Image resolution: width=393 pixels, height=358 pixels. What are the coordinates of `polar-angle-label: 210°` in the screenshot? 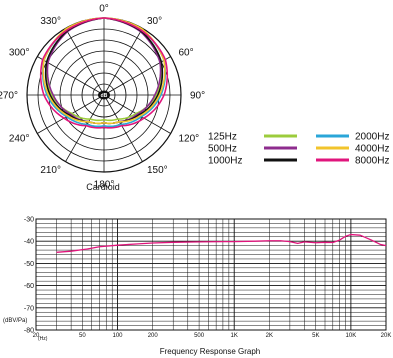 It's located at (50, 170).